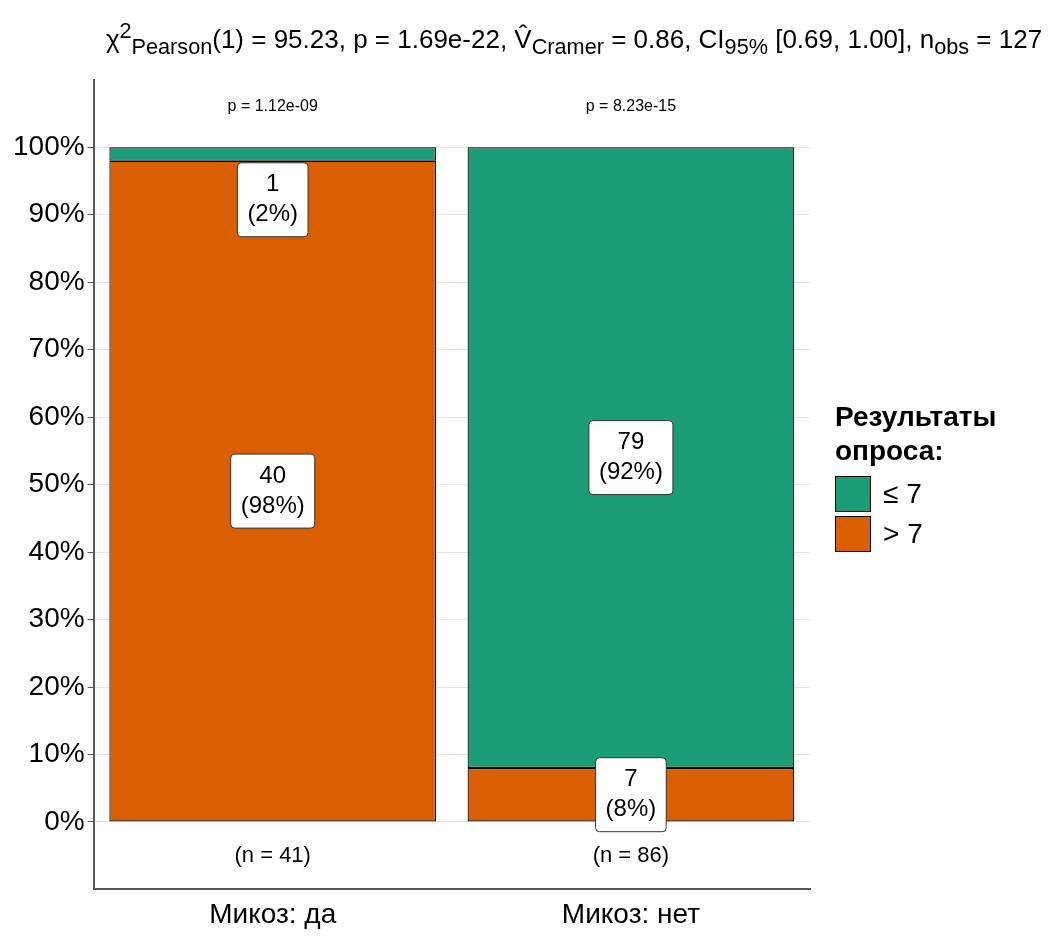 This screenshot has height=938, width=1048. What do you see at coordinates (631, 854) in the screenshot?
I see `annotation: (n = 86)` at bounding box center [631, 854].